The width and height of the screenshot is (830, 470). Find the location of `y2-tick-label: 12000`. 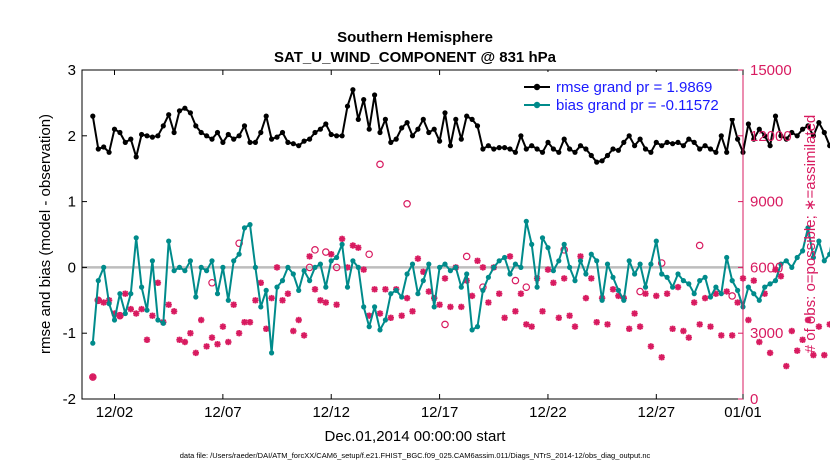

y2-tick-label: 12000 is located at coordinates (771, 136).